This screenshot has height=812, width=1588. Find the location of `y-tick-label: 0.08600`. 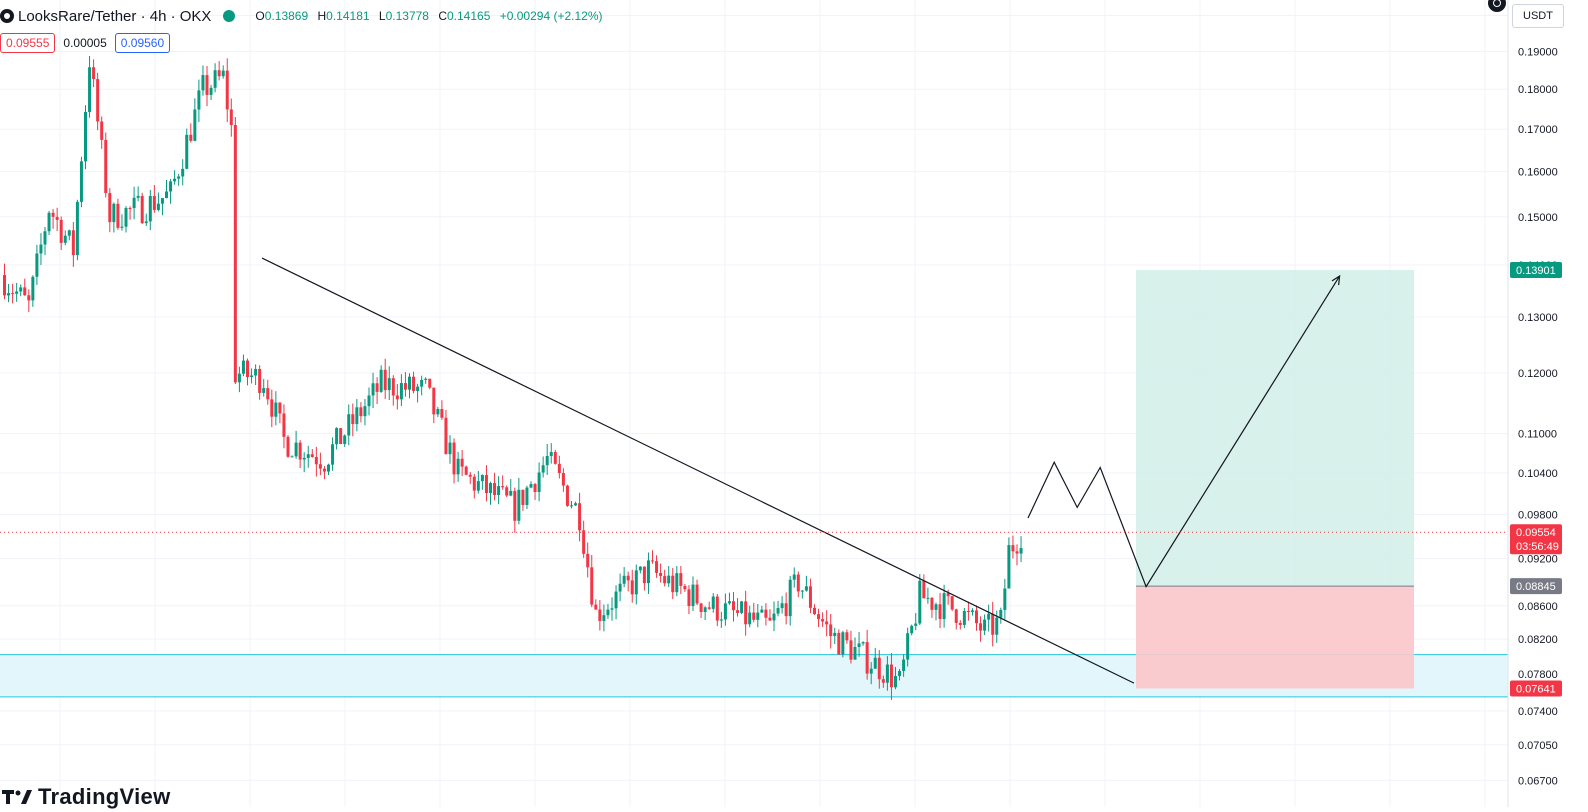

y-tick-label: 0.08600 is located at coordinates (1538, 607).